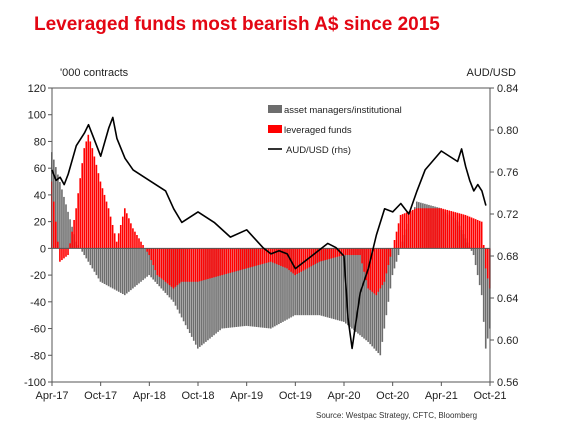 This screenshot has width=568, height=428. I want to click on left-tick-label: -60, so click(38, 330).